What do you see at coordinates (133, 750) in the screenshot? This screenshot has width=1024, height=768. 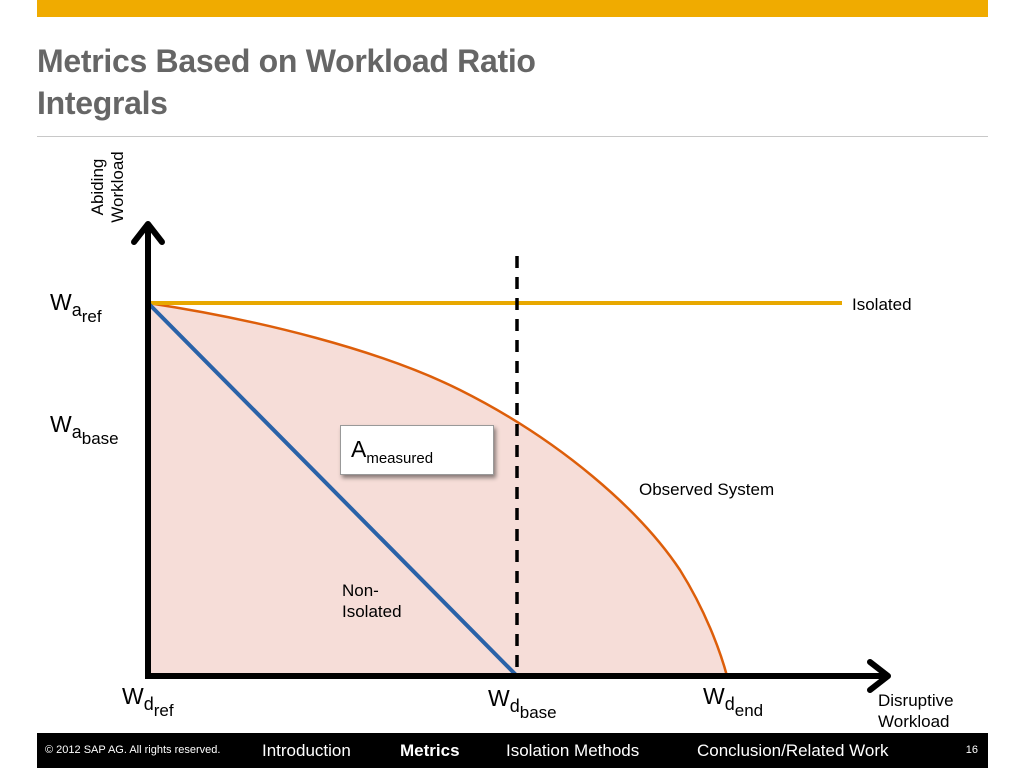 I see `copyright-text: © 2012 SAP AG. All rights reserved.` at bounding box center [133, 750].